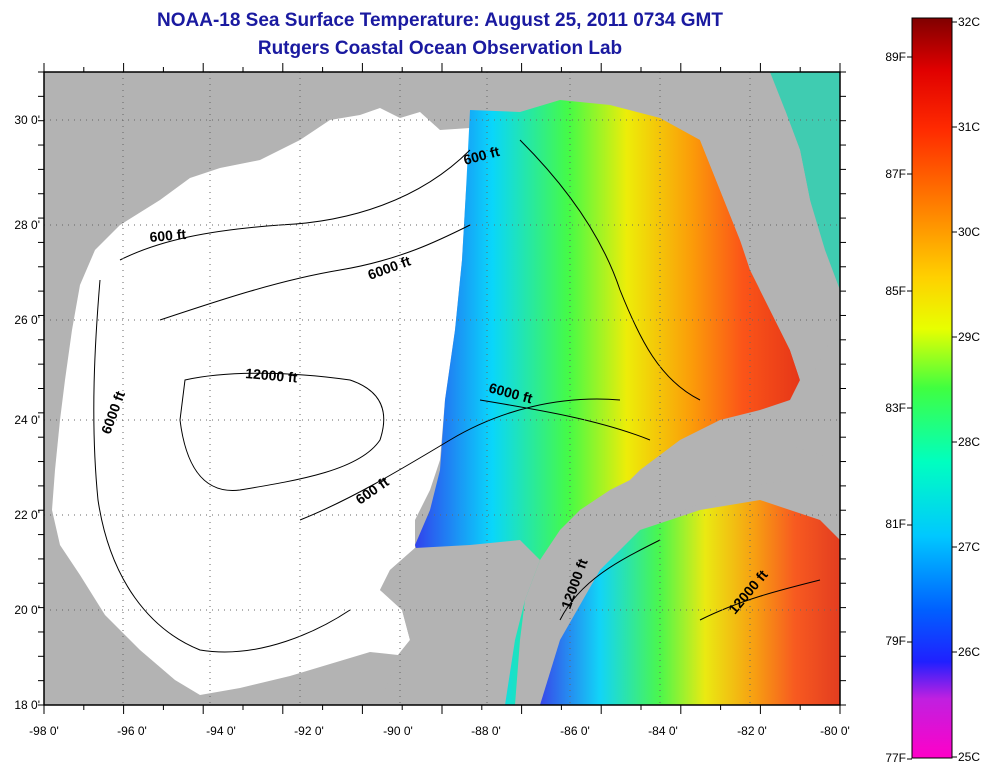  Describe the element at coordinates (486, 731) in the screenshot. I see `lon-label: -88 0'` at that location.